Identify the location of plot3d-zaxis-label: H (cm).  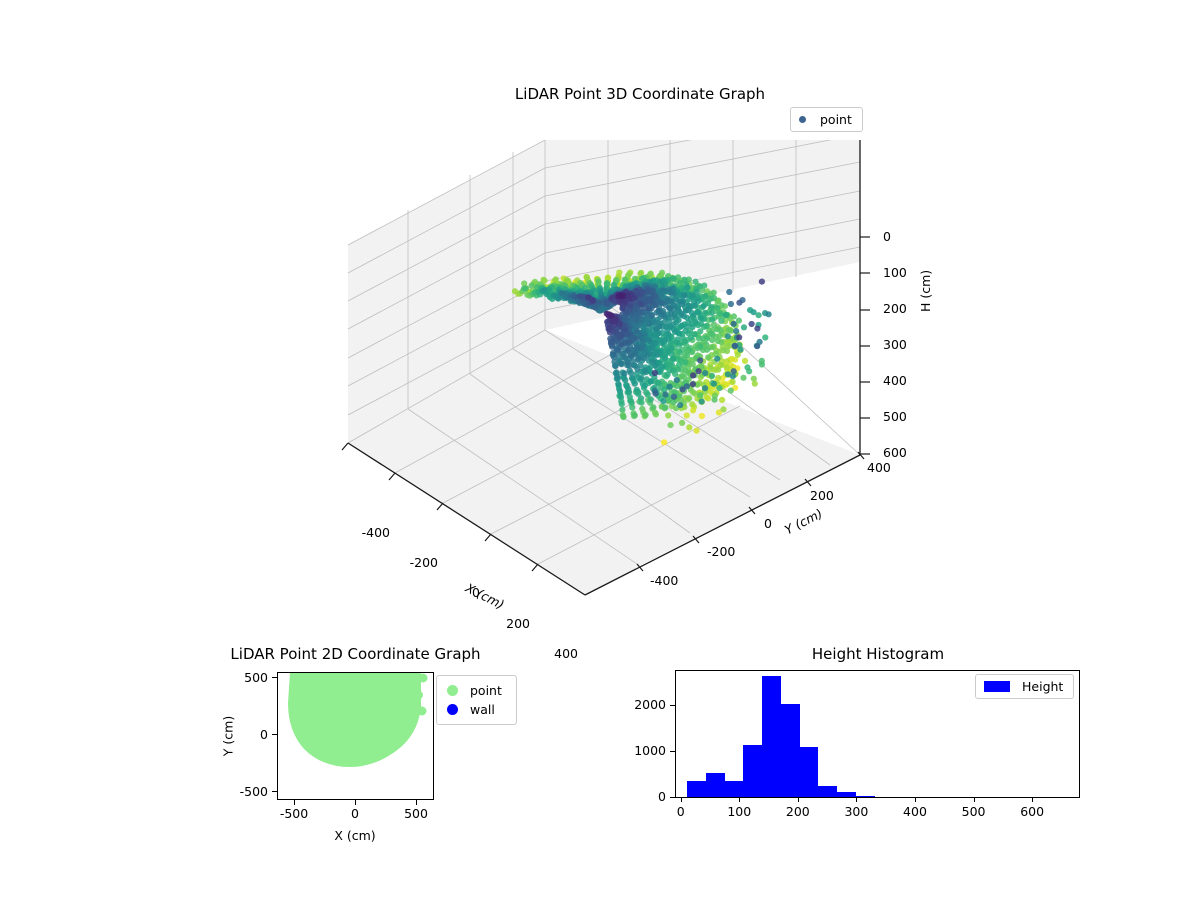
(925, 290).